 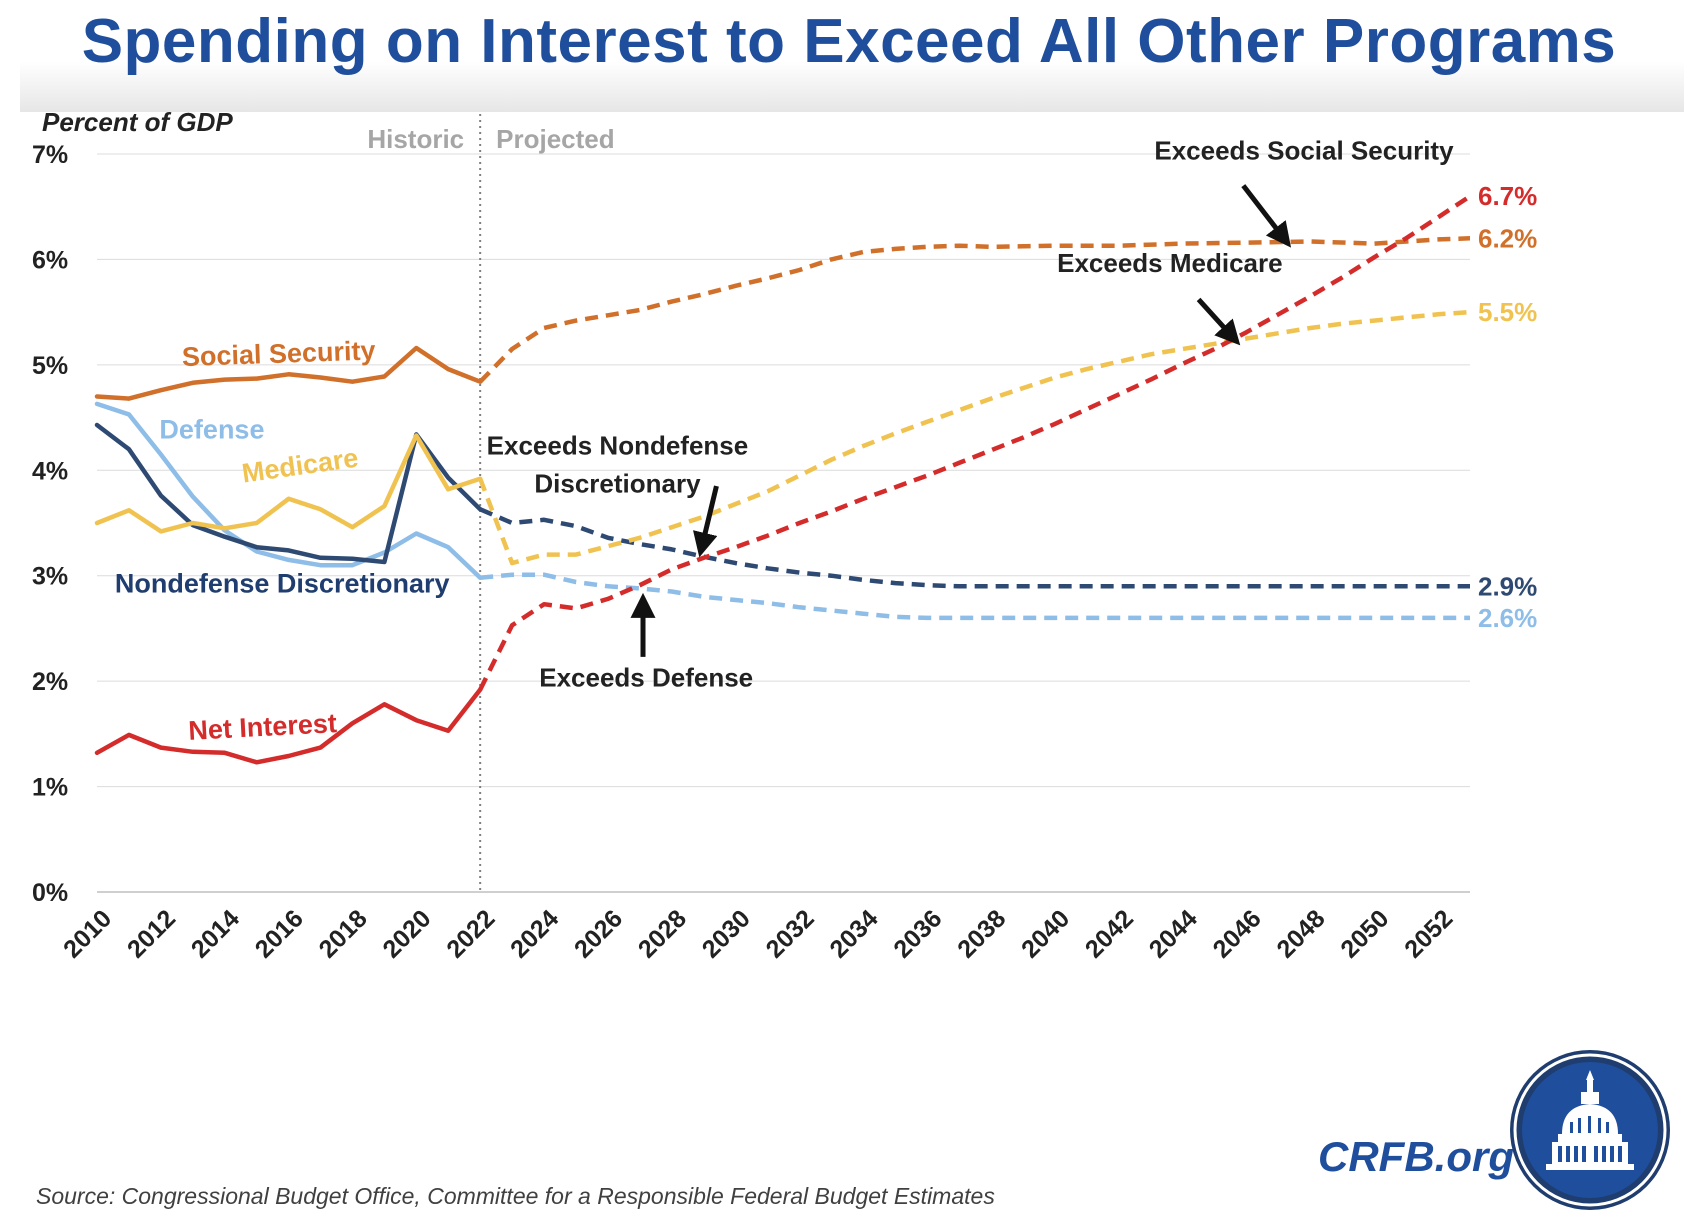 What do you see at coordinates (790, 933) in the screenshot?
I see `x-tick-label: 2032` at bounding box center [790, 933].